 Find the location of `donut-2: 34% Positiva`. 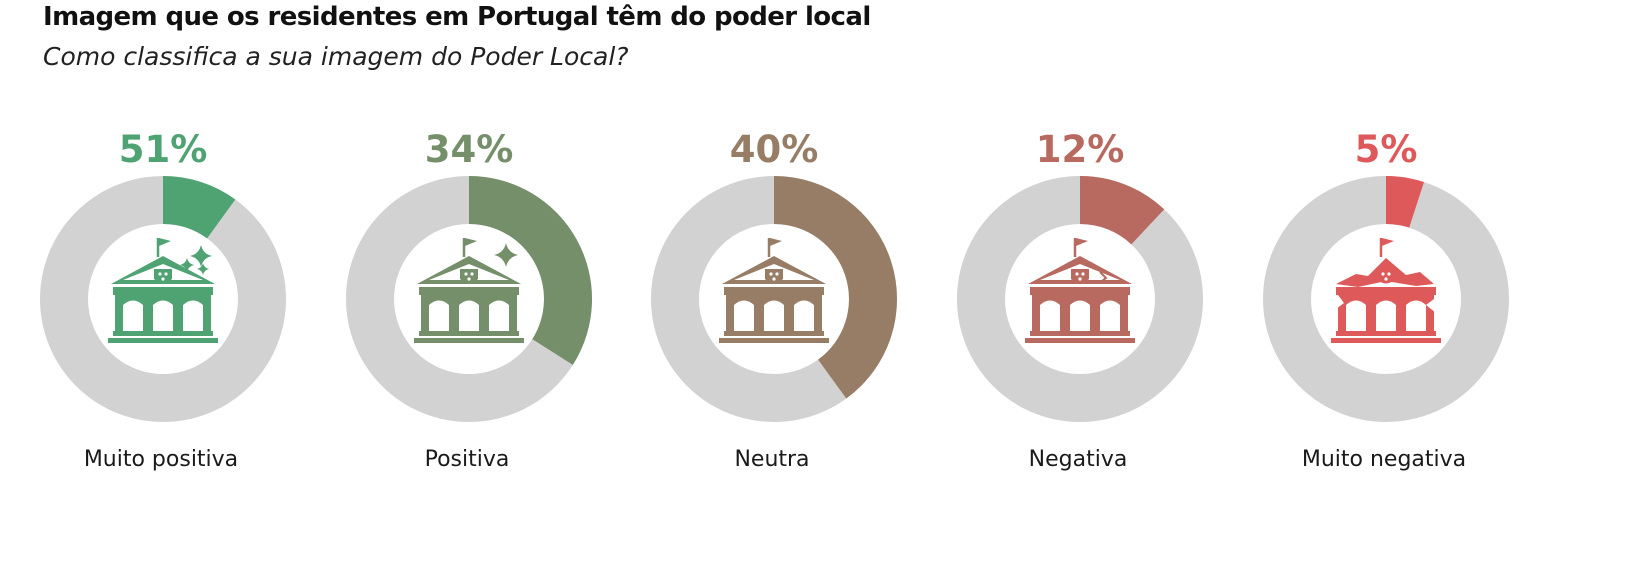

donut-2: 34% Positiva is located at coordinates (469, 300).